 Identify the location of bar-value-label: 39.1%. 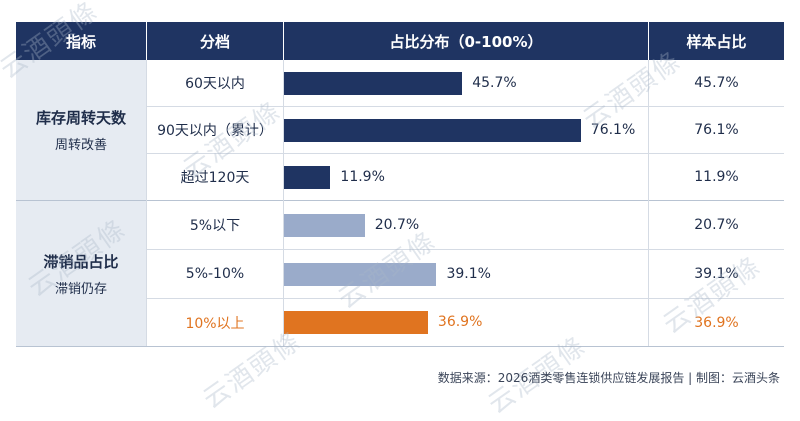
(468, 273).